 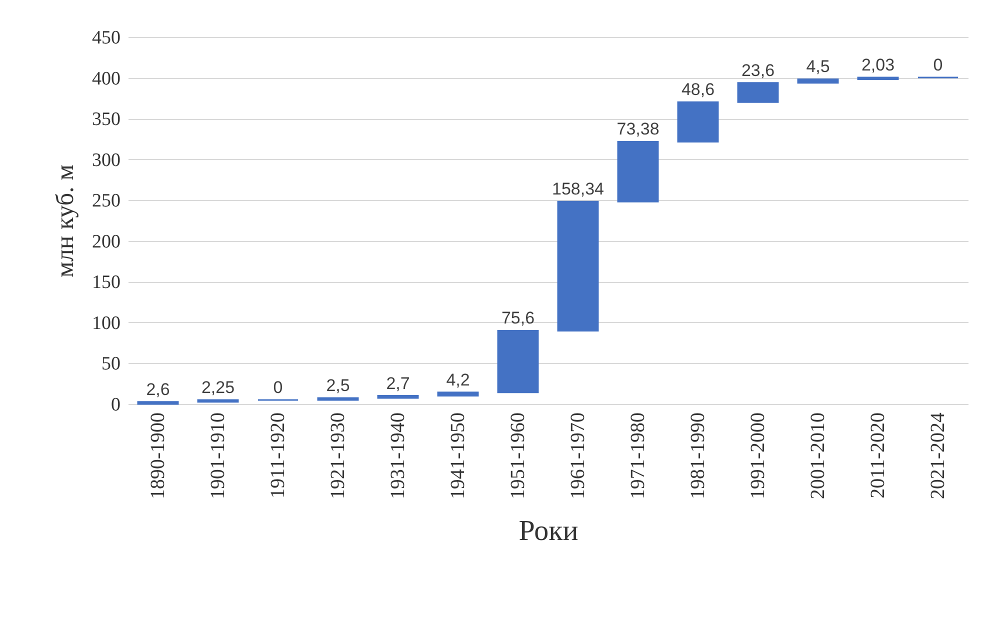 What do you see at coordinates (338, 386) in the screenshot?
I see `data-label: 2,5` at bounding box center [338, 386].